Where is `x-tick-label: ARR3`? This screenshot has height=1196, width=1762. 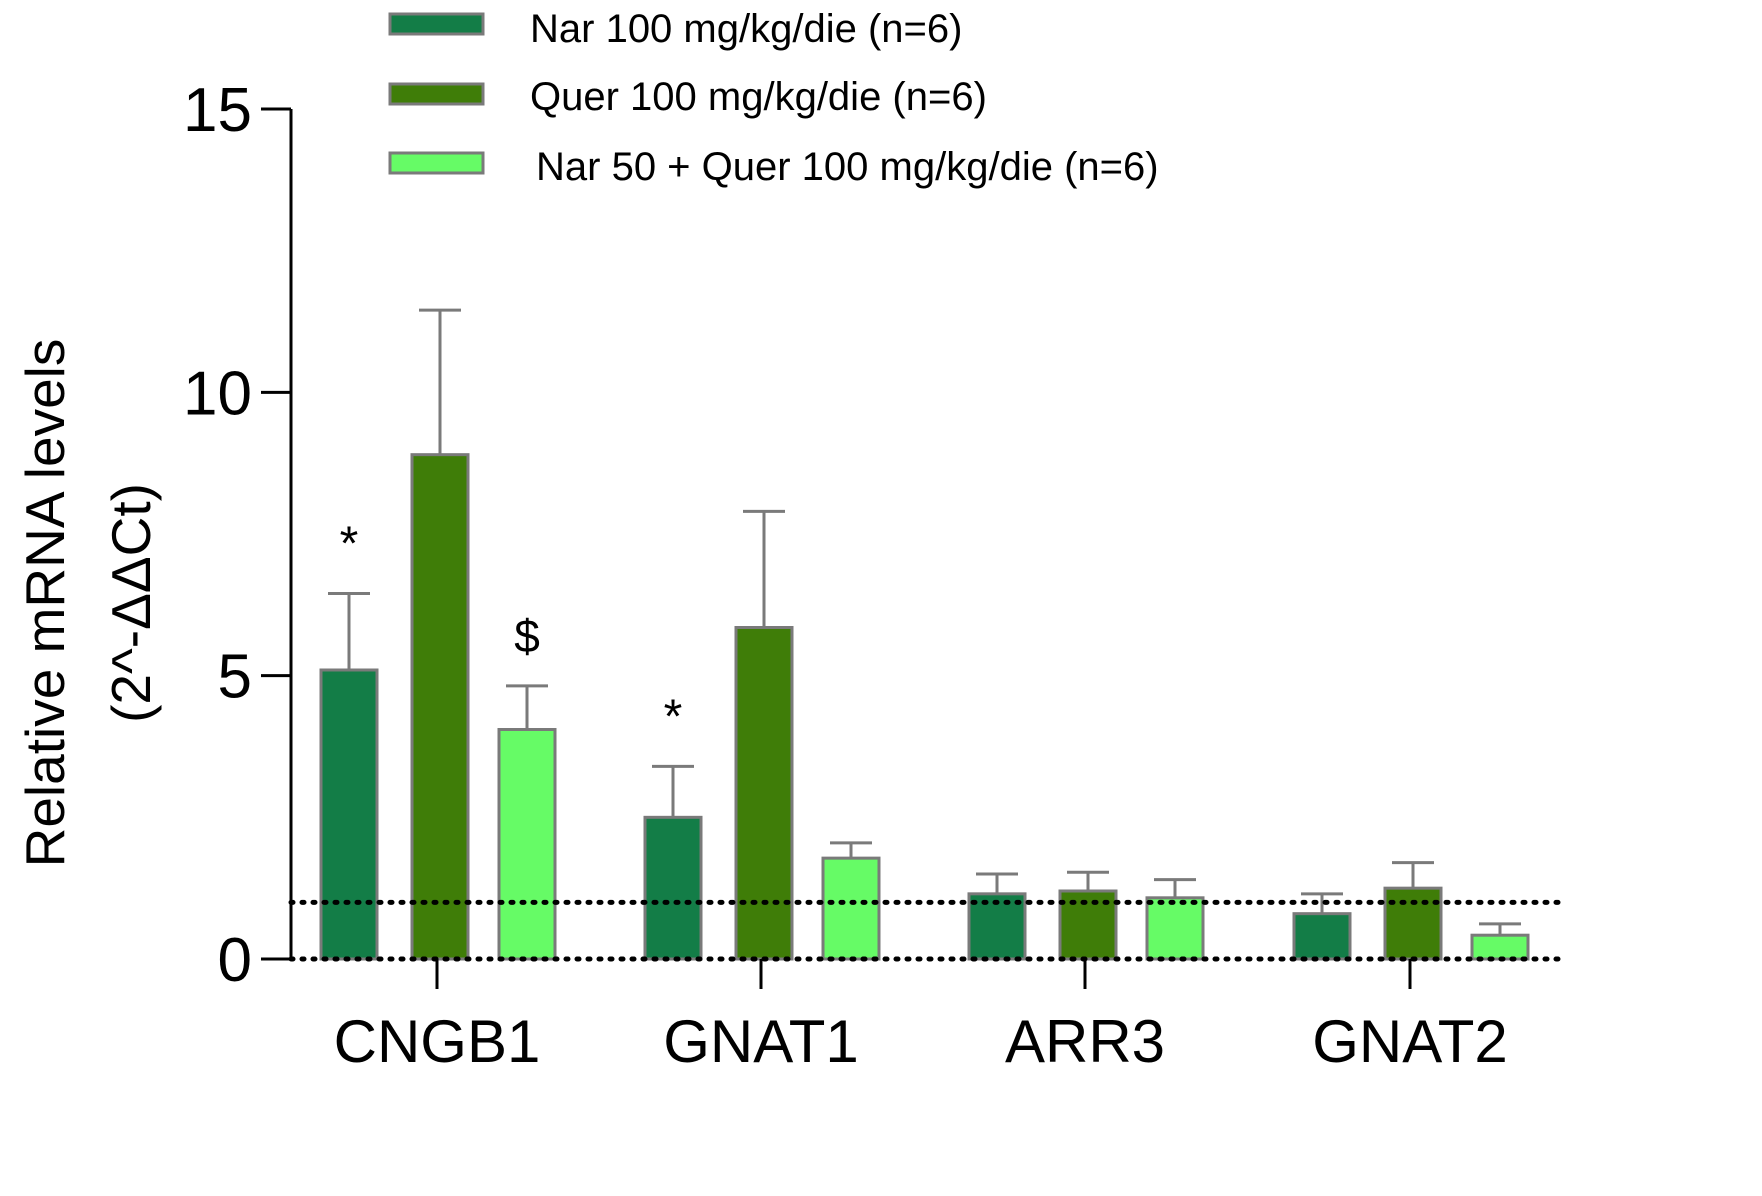
x-tick-label: ARR3 is located at coordinates (1085, 1041).